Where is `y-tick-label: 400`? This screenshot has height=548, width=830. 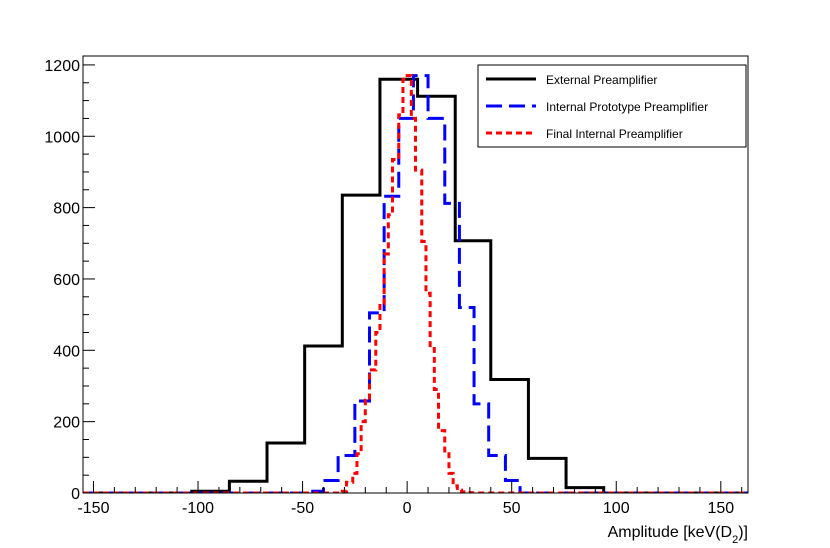
y-tick-label: 400 is located at coordinates (66, 351).